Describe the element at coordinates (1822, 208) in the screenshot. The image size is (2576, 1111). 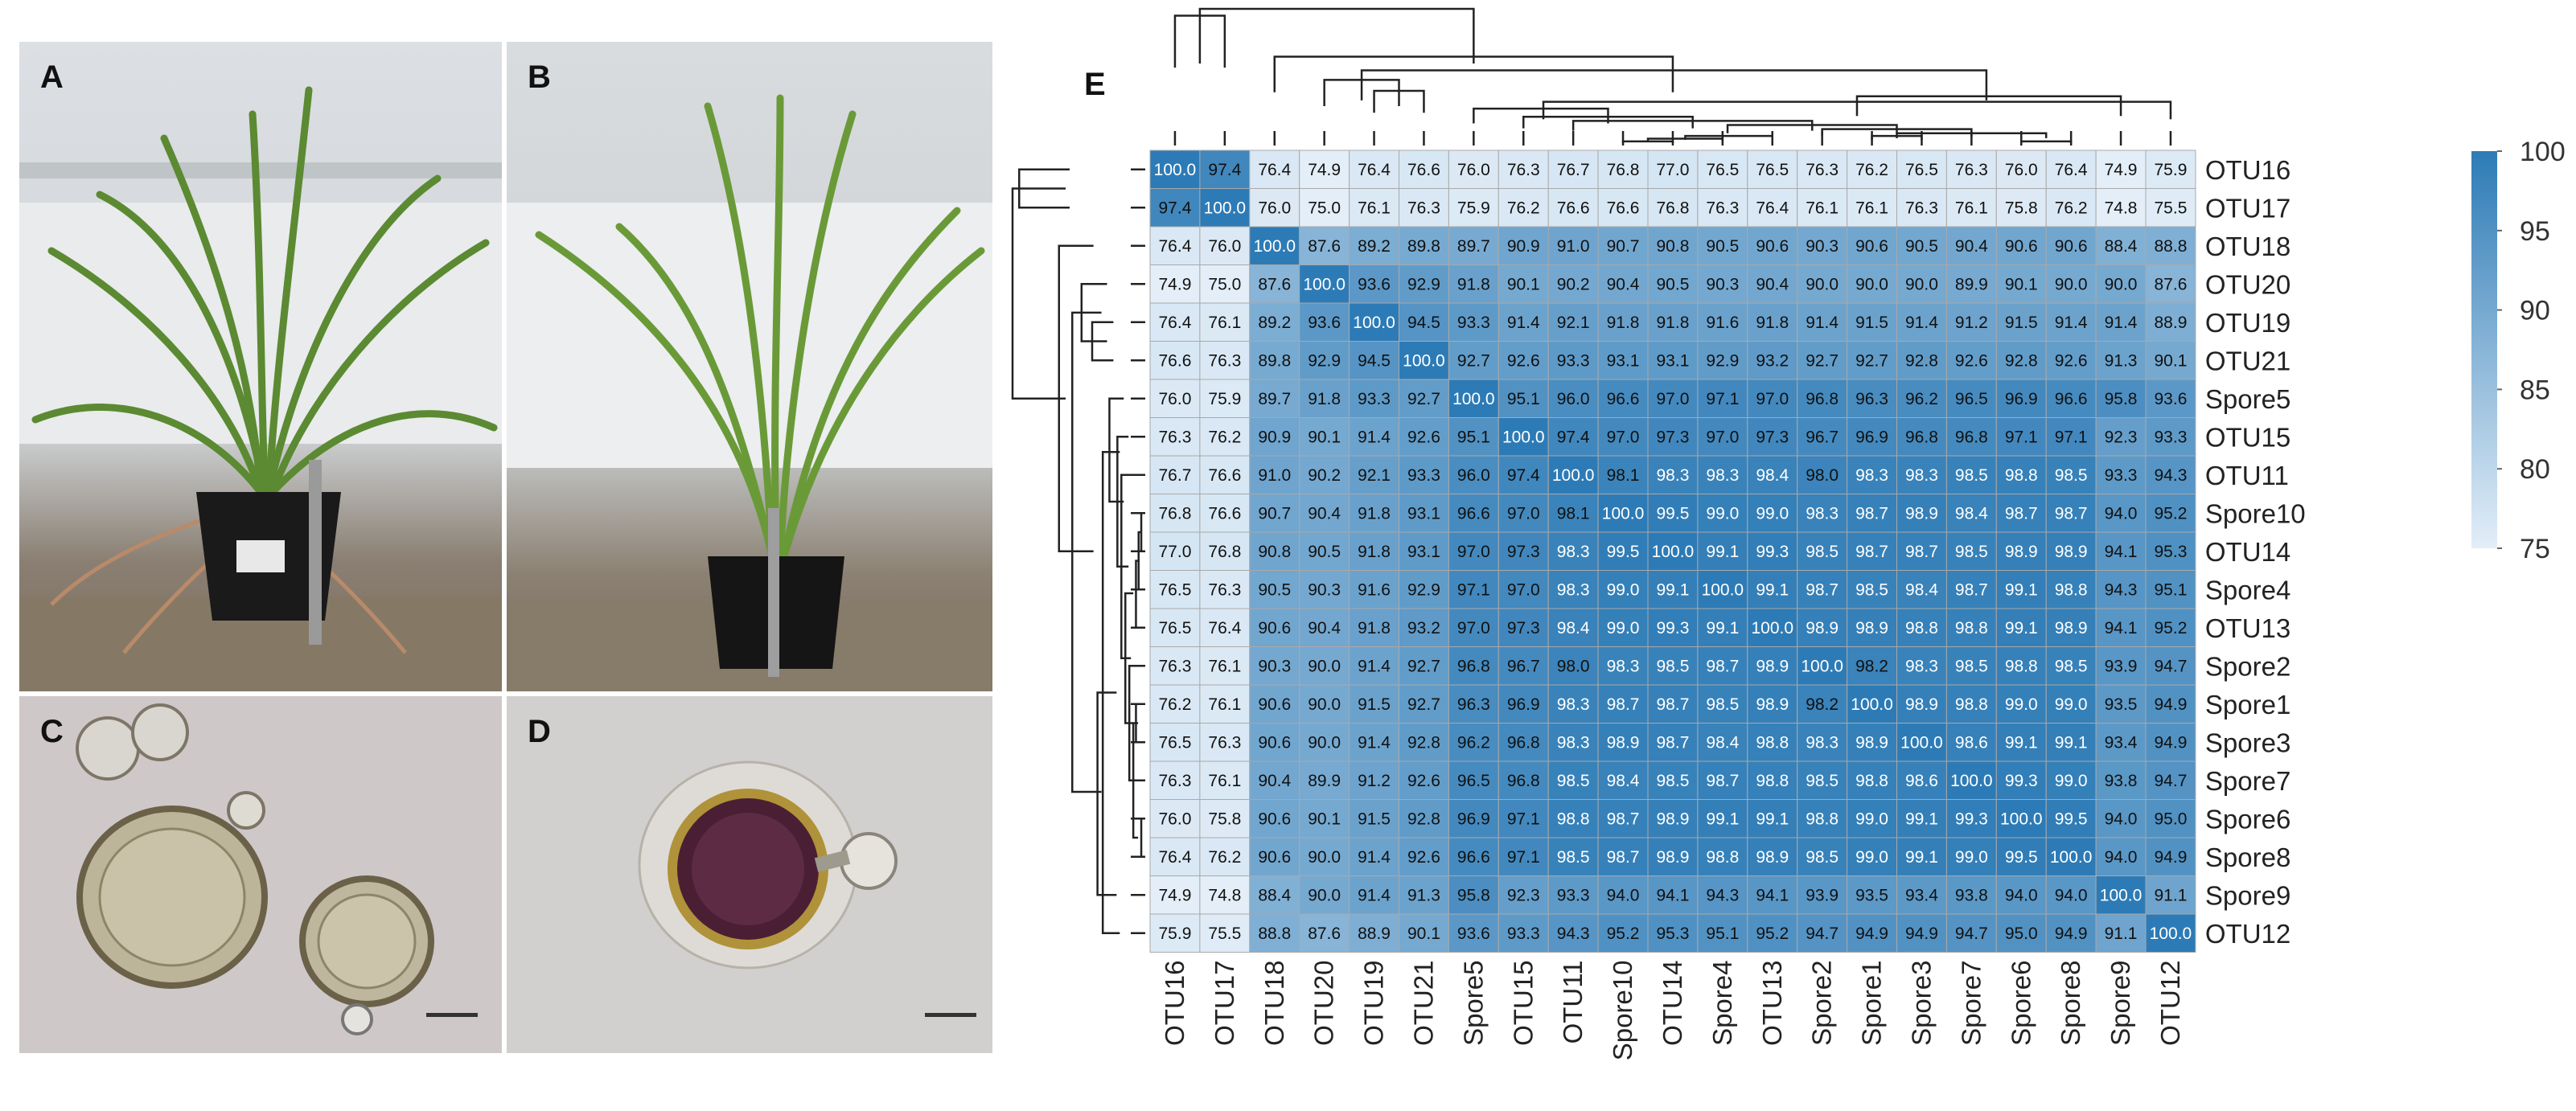
I see `cell-value: 76.1` at that location.